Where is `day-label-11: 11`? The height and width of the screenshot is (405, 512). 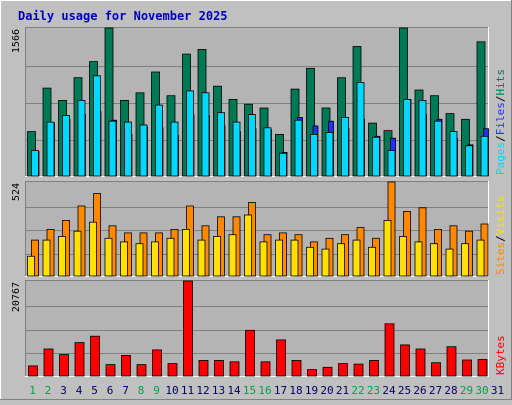 day-label-11: 11 is located at coordinates (187, 390).